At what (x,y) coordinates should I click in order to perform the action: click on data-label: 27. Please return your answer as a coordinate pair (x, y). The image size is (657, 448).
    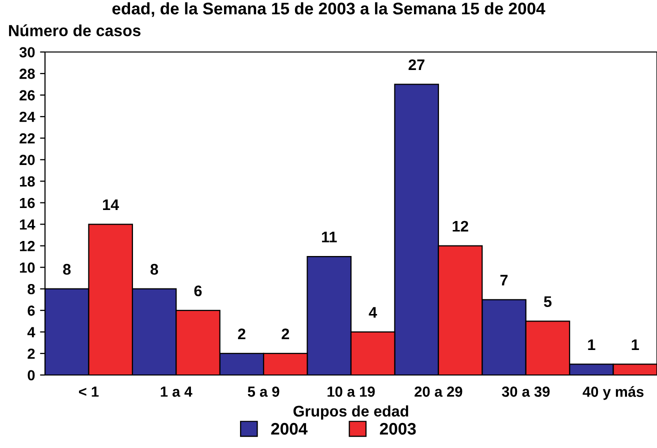
    Looking at the image, I should click on (416, 64).